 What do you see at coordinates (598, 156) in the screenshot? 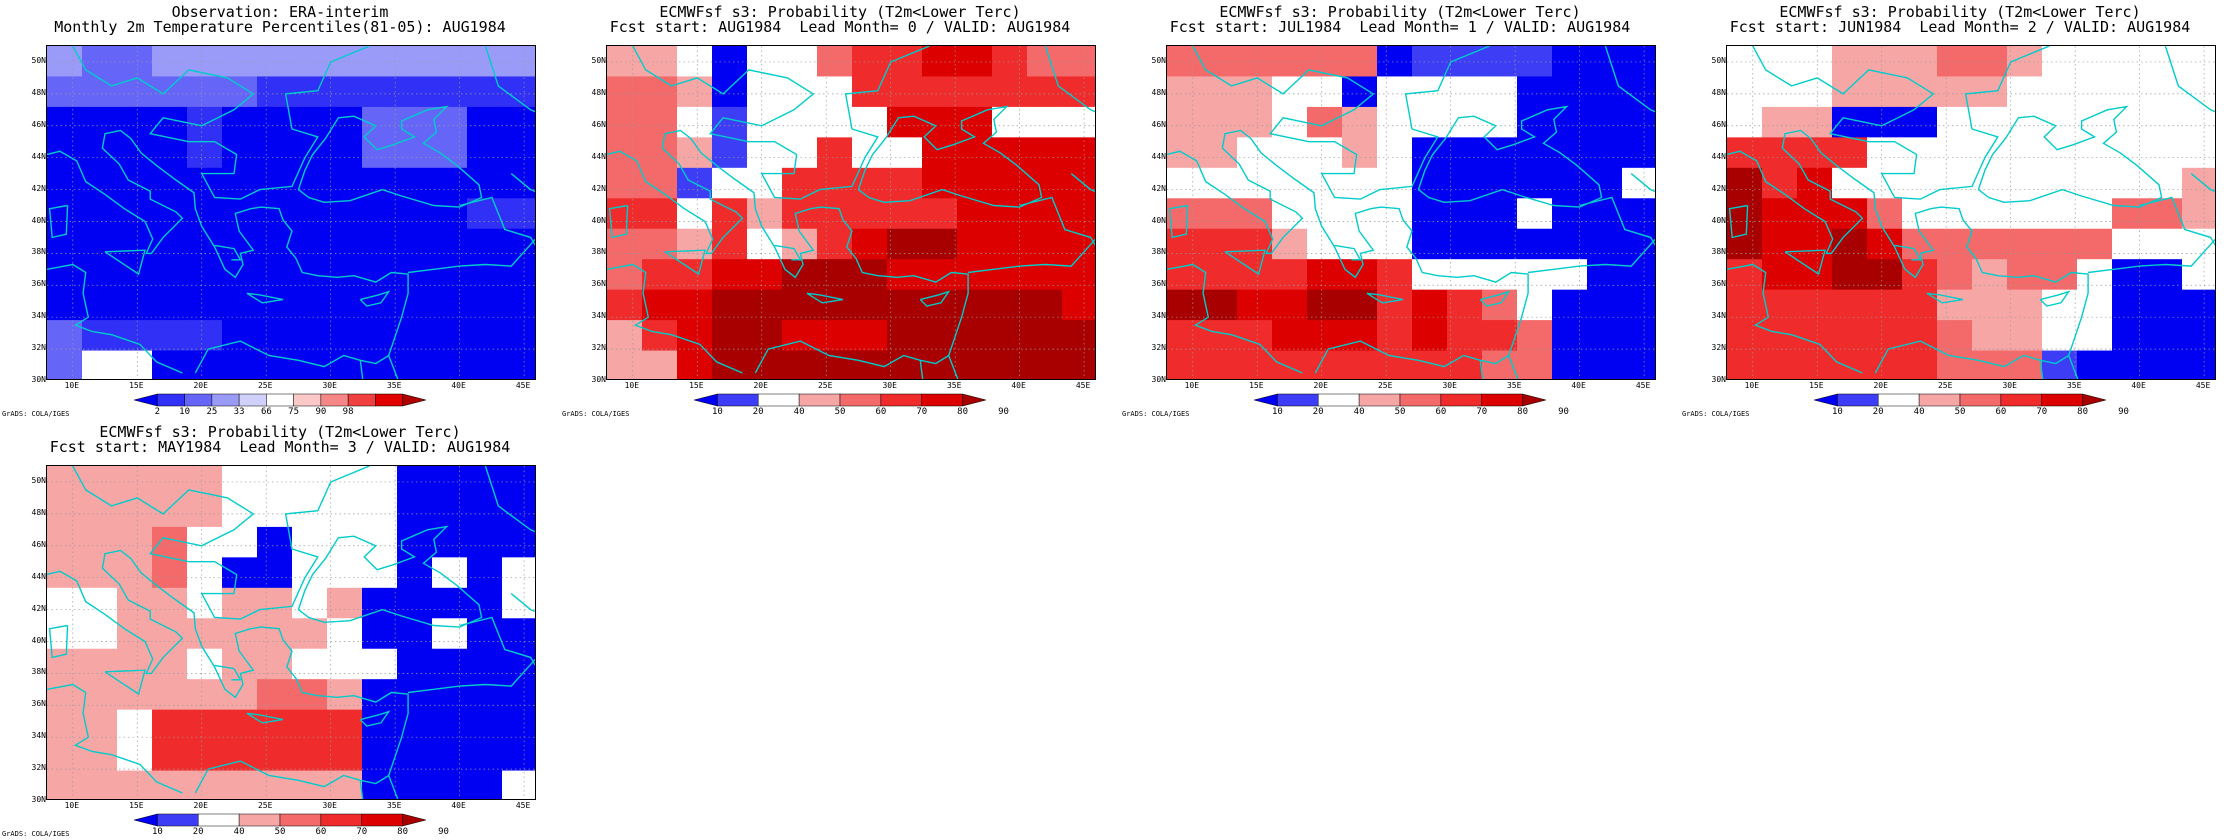
I see `latitude-tick-label: 44N` at bounding box center [598, 156].